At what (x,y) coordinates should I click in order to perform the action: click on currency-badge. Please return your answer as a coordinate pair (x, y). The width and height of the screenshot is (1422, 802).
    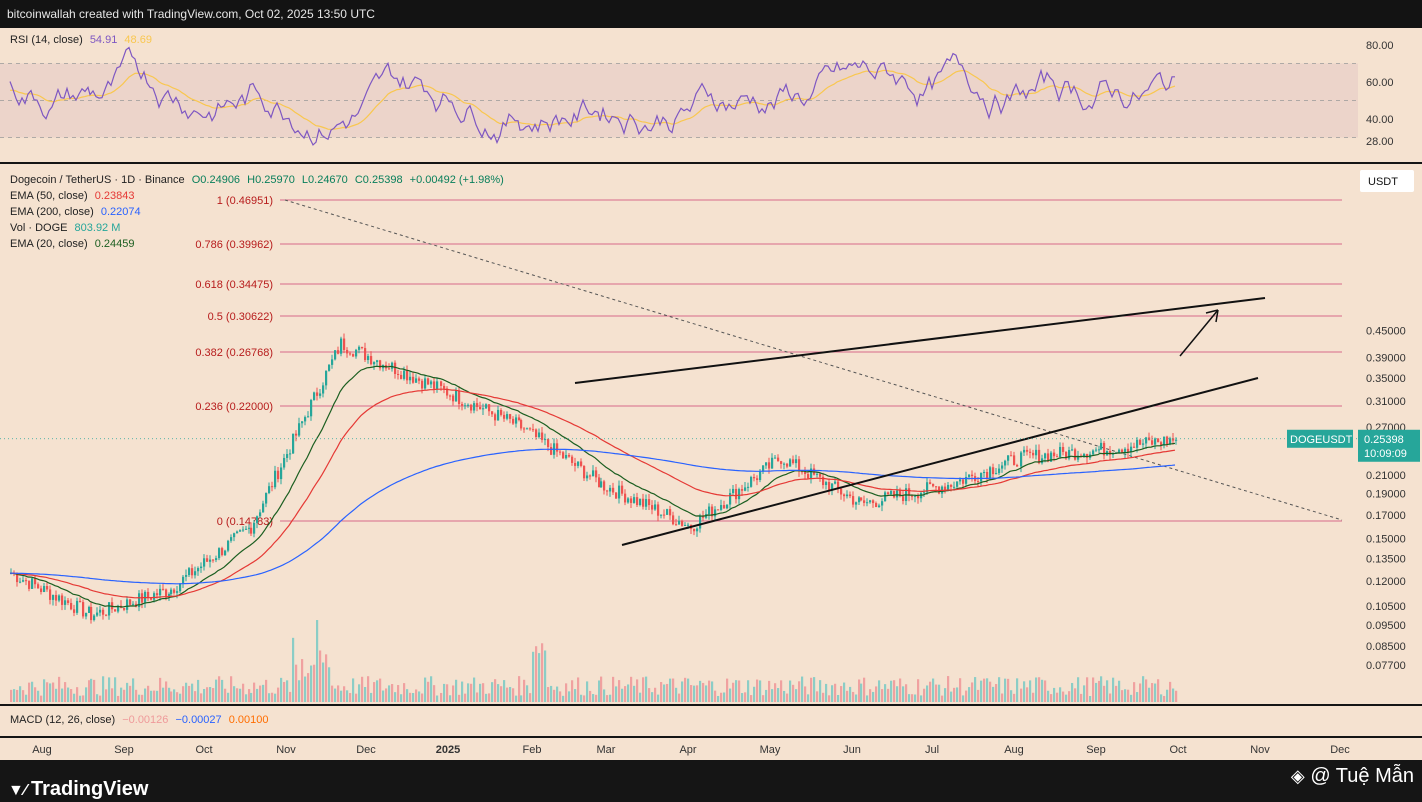
    Looking at the image, I should click on (1387, 181).